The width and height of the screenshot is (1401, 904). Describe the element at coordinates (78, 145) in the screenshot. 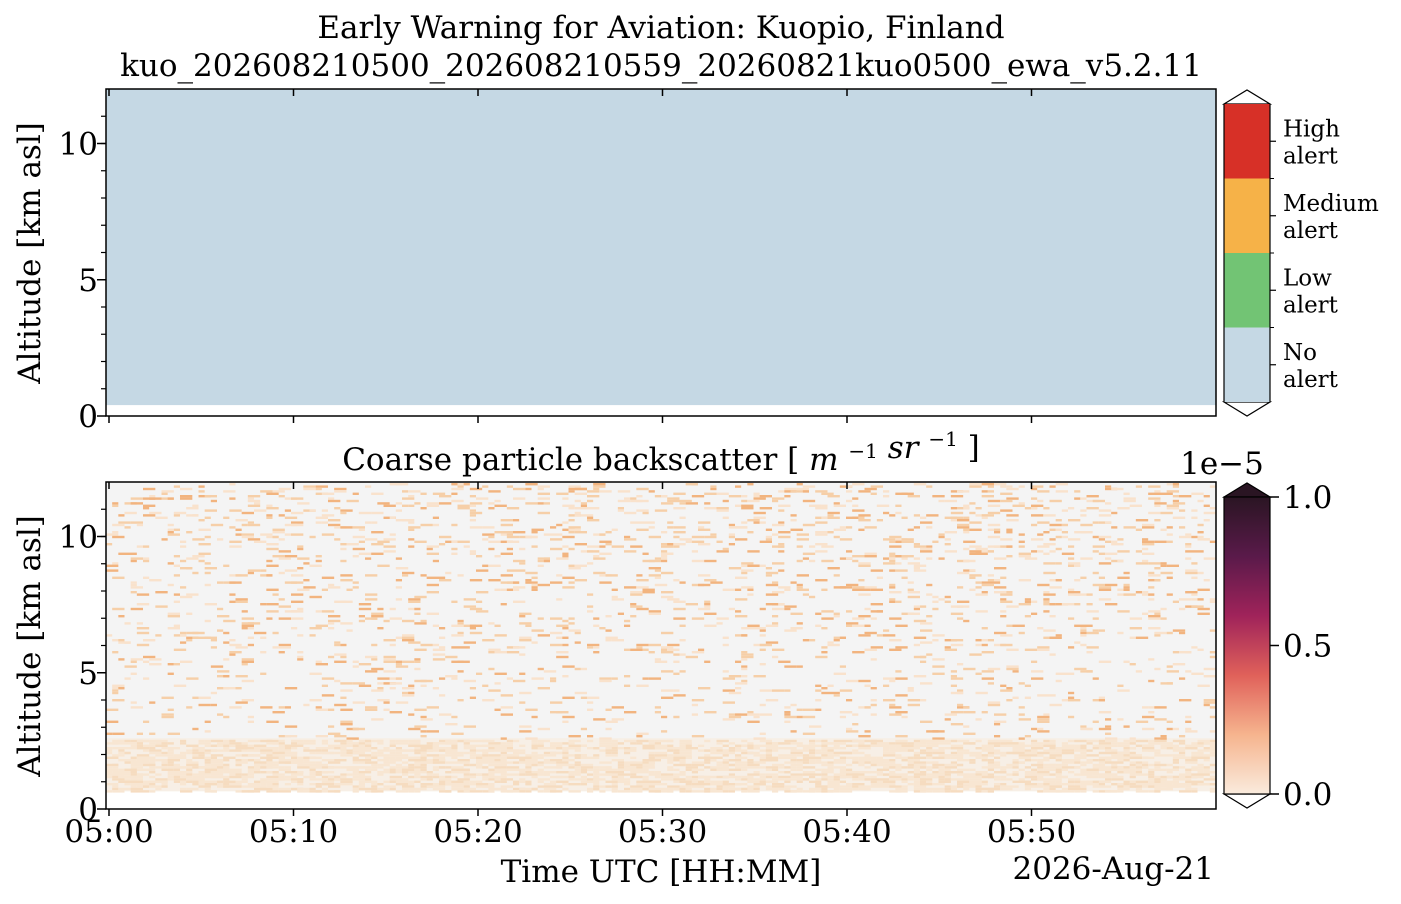

I see `alert-ytick-label: 10` at that location.